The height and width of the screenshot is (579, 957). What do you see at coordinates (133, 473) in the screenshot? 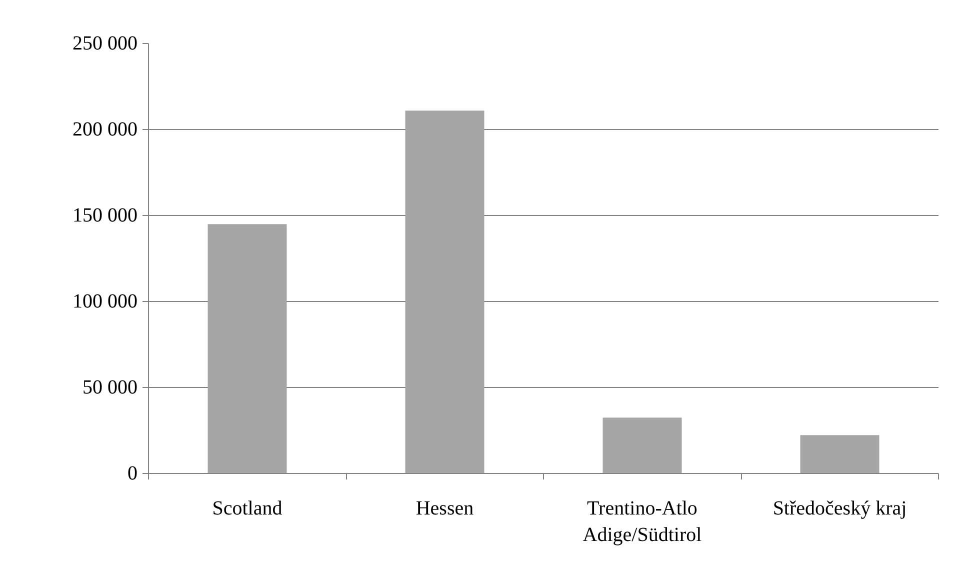
I see `y-tick-label: 0` at bounding box center [133, 473].